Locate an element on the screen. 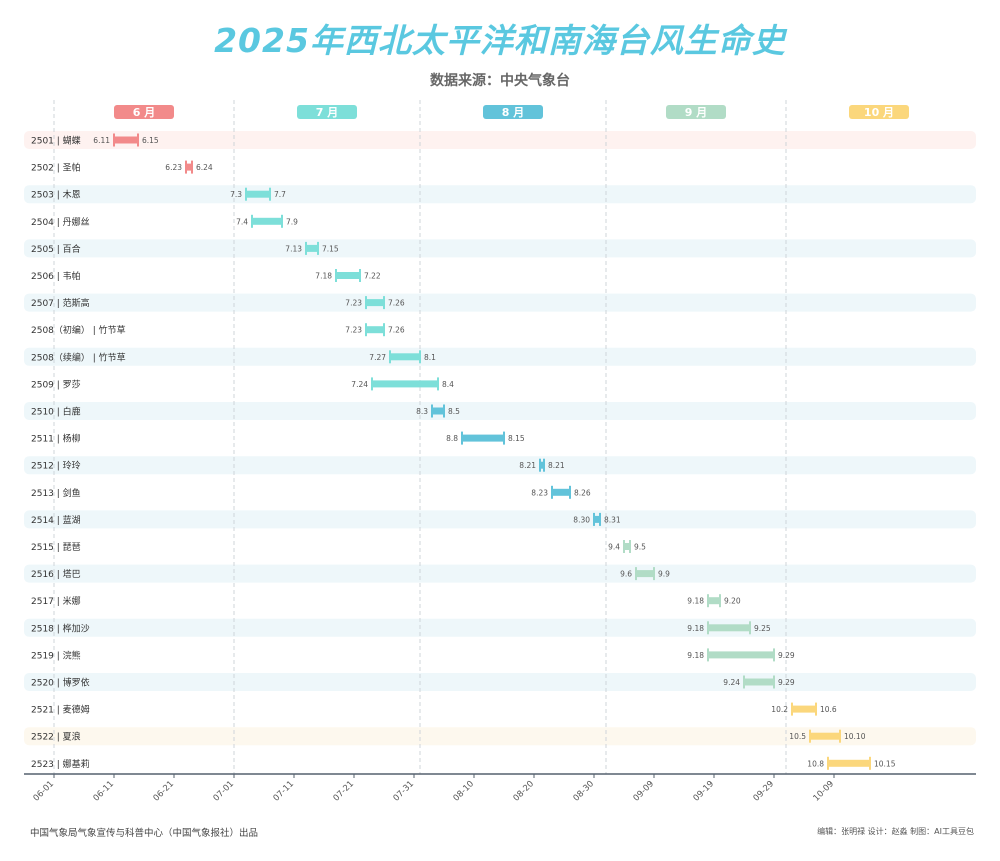 The height and width of the screenshot is (861, 1000). typhoon-name: 2520 | 博罗依 is located at coordinates (60, 683).